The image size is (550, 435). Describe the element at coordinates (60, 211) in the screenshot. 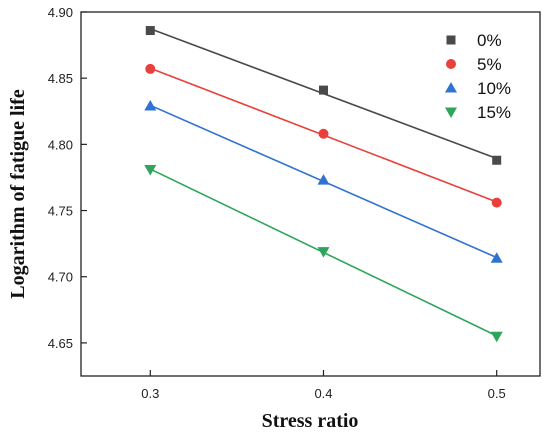

I see `y-tick-label: 4.75` at that location.